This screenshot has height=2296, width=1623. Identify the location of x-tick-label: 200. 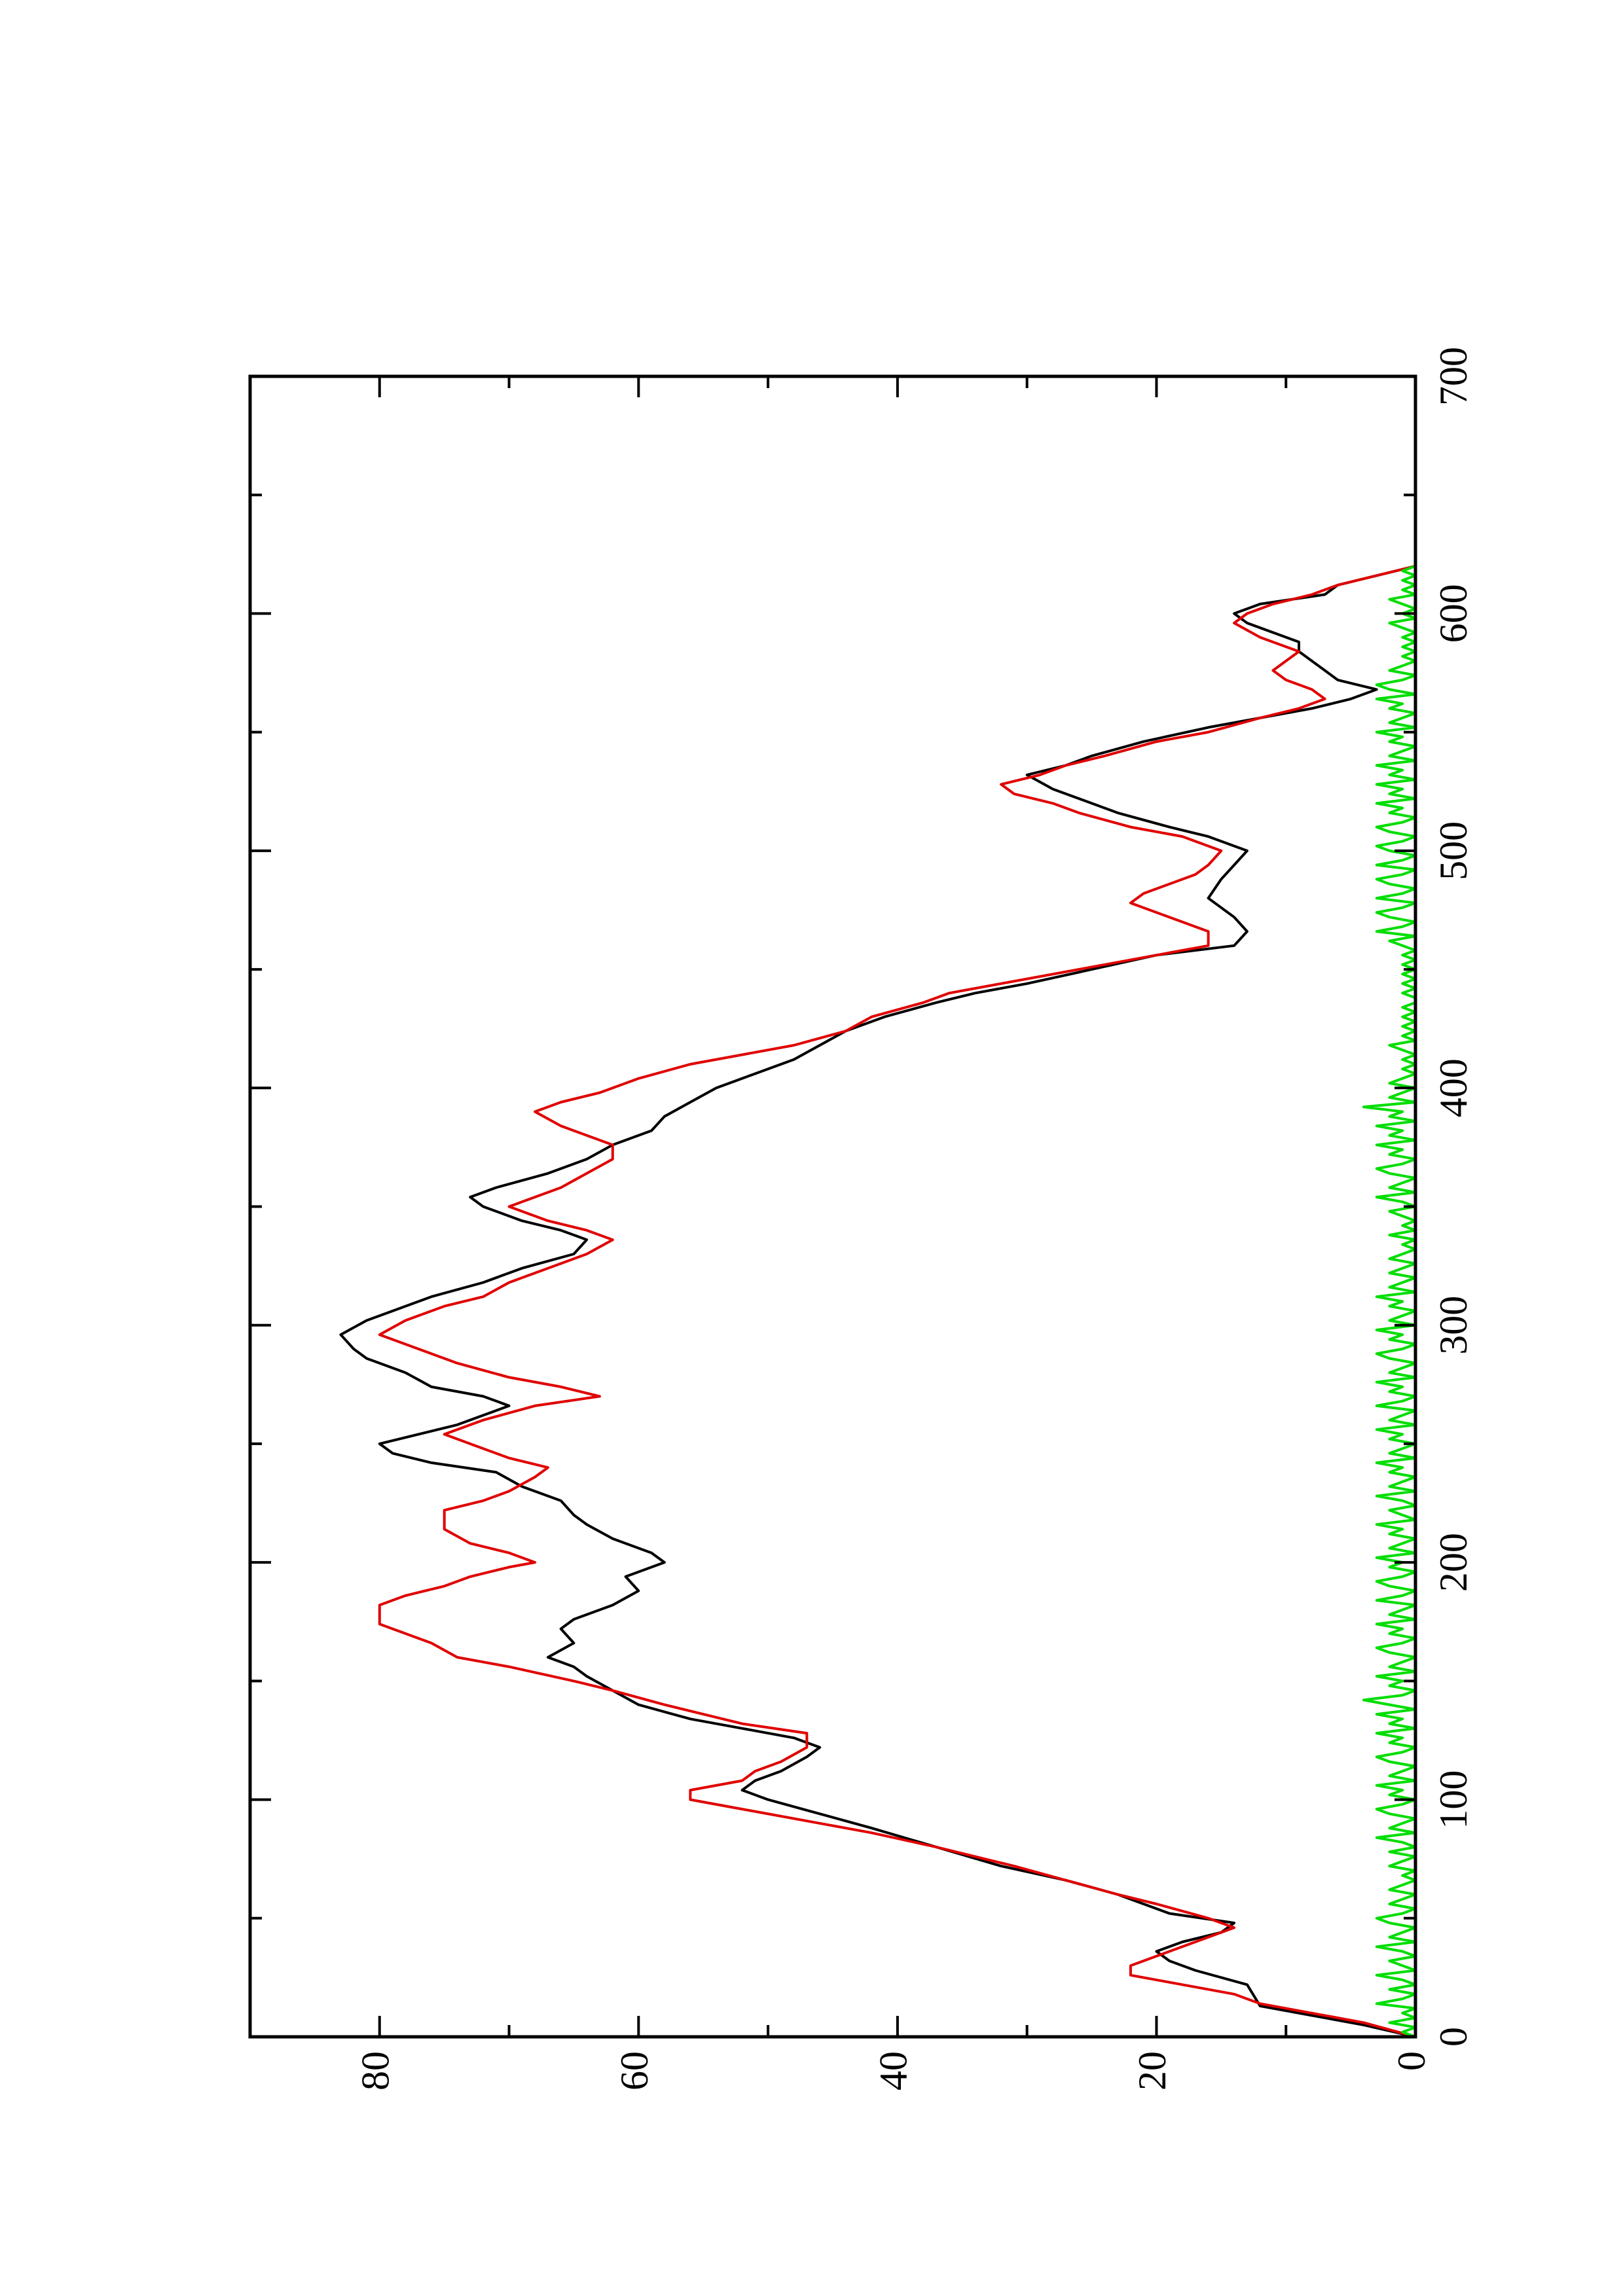
(1453, 1562).